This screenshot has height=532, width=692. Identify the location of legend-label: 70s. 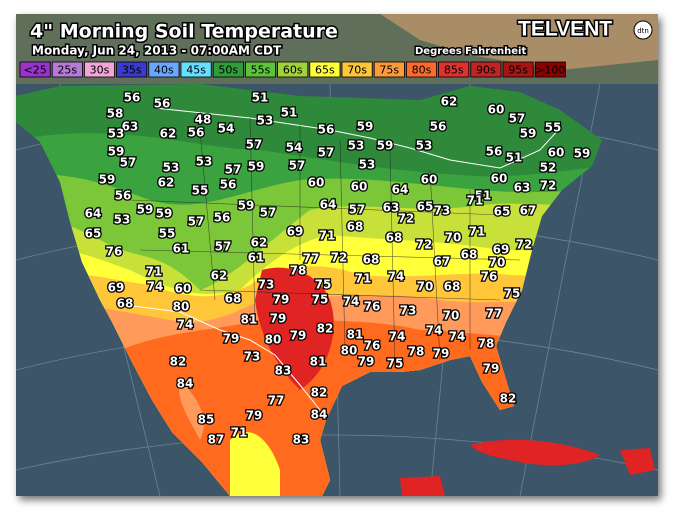
(357, 70).